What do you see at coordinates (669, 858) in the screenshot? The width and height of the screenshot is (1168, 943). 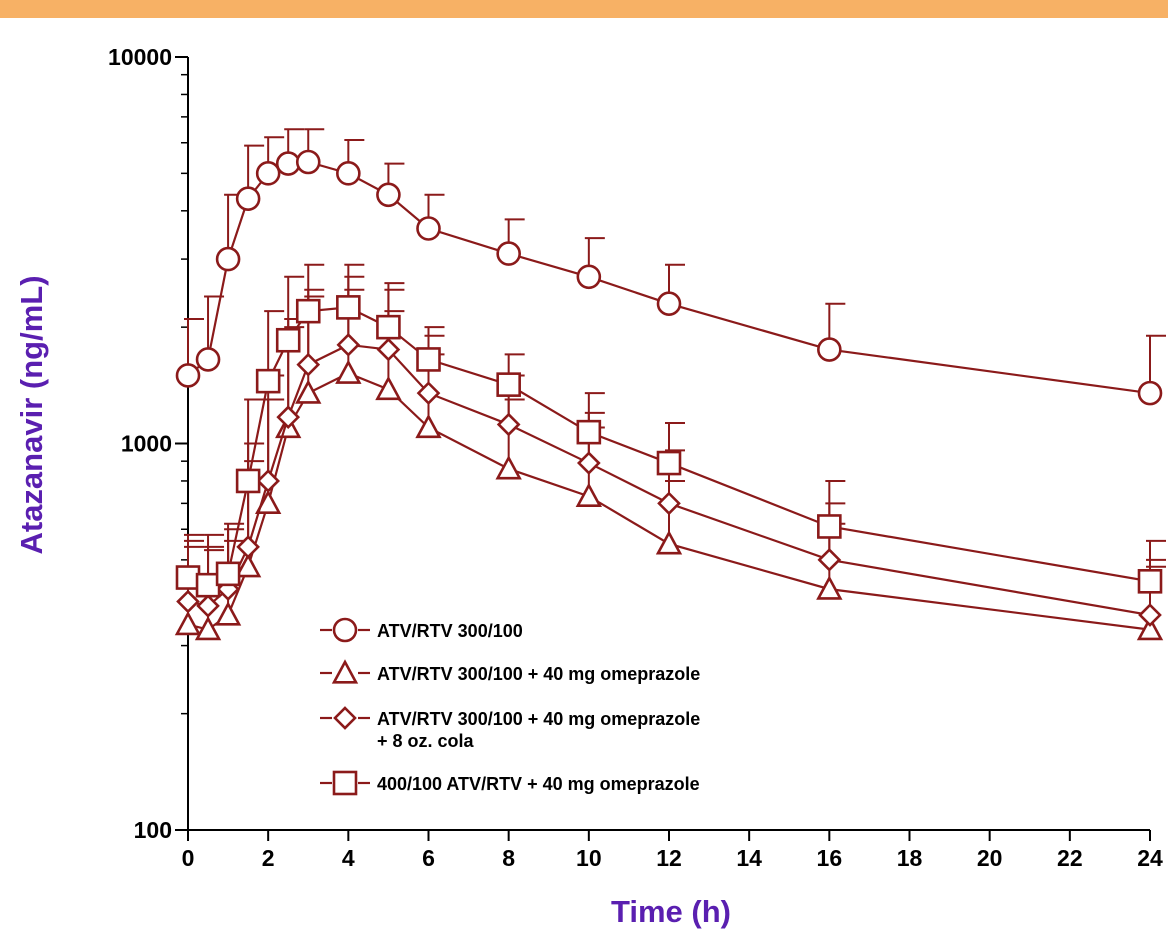 I see `x-tick-label: 12` at bounding box center [669, 858].